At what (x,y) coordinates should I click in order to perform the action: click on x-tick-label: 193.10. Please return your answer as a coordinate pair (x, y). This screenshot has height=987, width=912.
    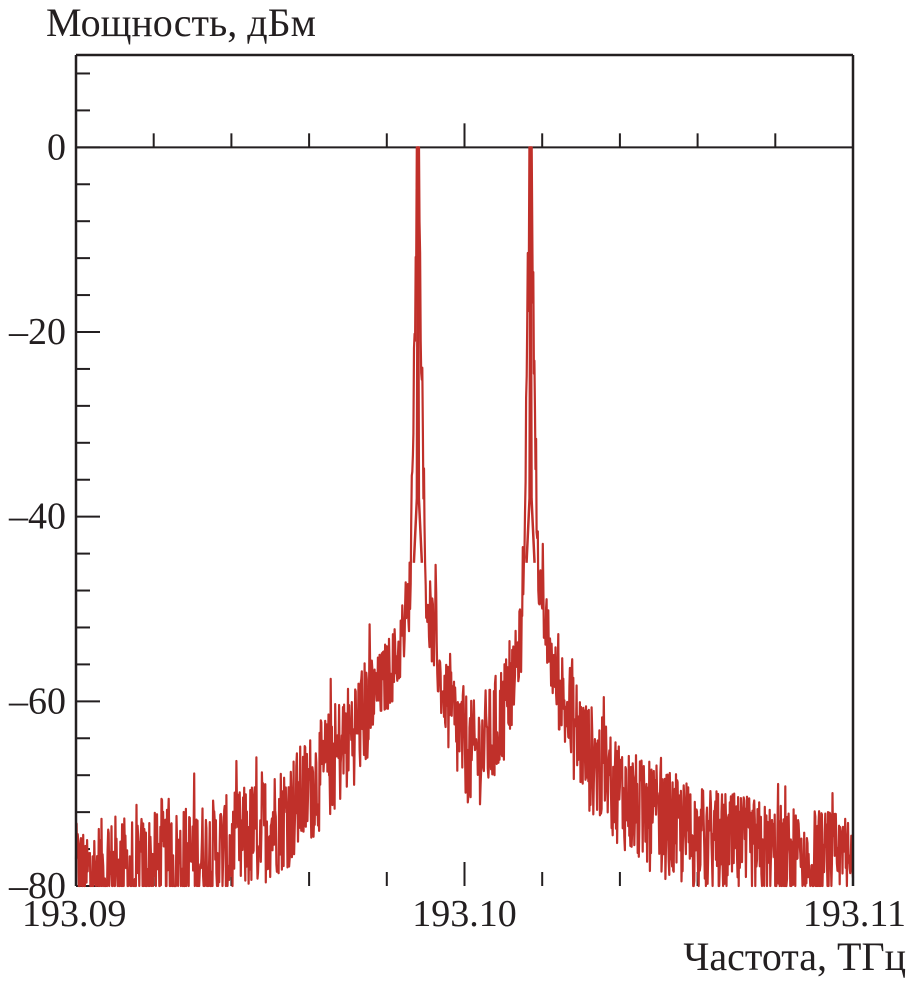
    Looking at the image, I should click on (464, 914).